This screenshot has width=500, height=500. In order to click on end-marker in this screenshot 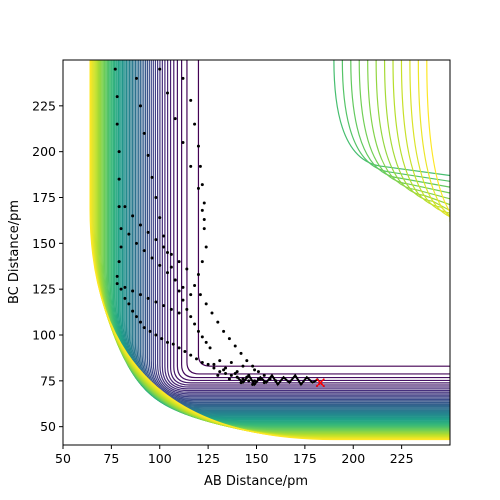, I will do `click(320, 383)`.